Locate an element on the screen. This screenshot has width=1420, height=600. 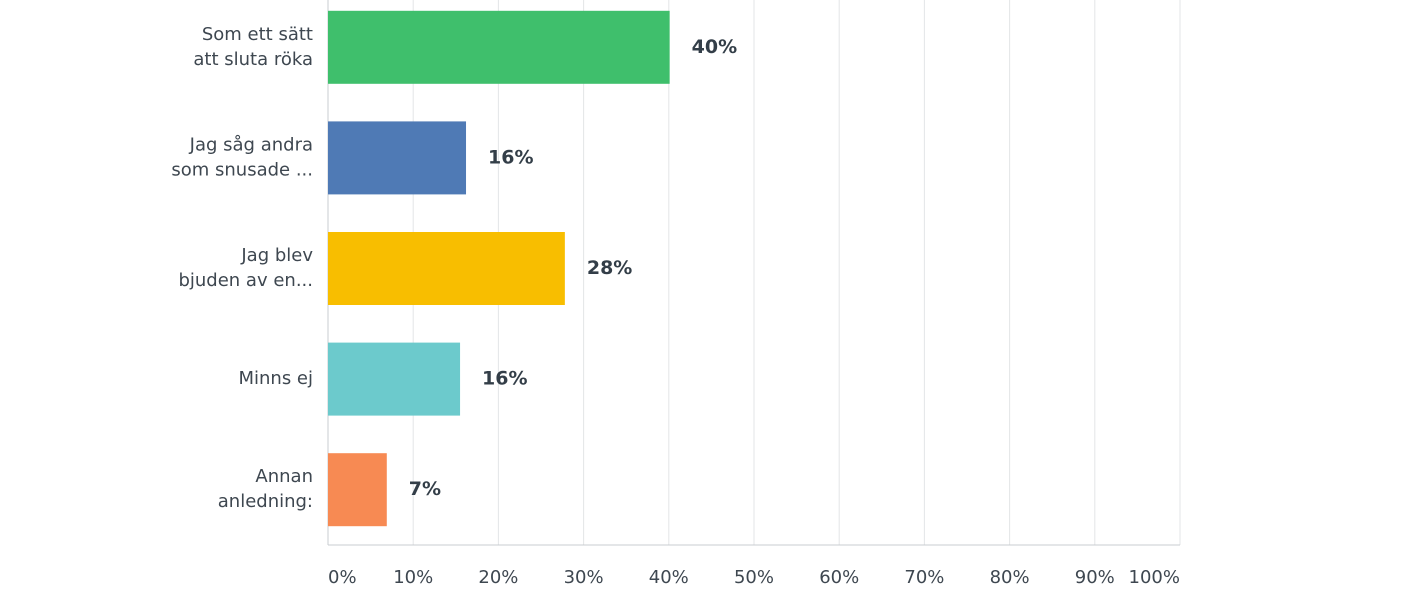
category-label-line: Jag såg andra is located at coordinates (251, 144).